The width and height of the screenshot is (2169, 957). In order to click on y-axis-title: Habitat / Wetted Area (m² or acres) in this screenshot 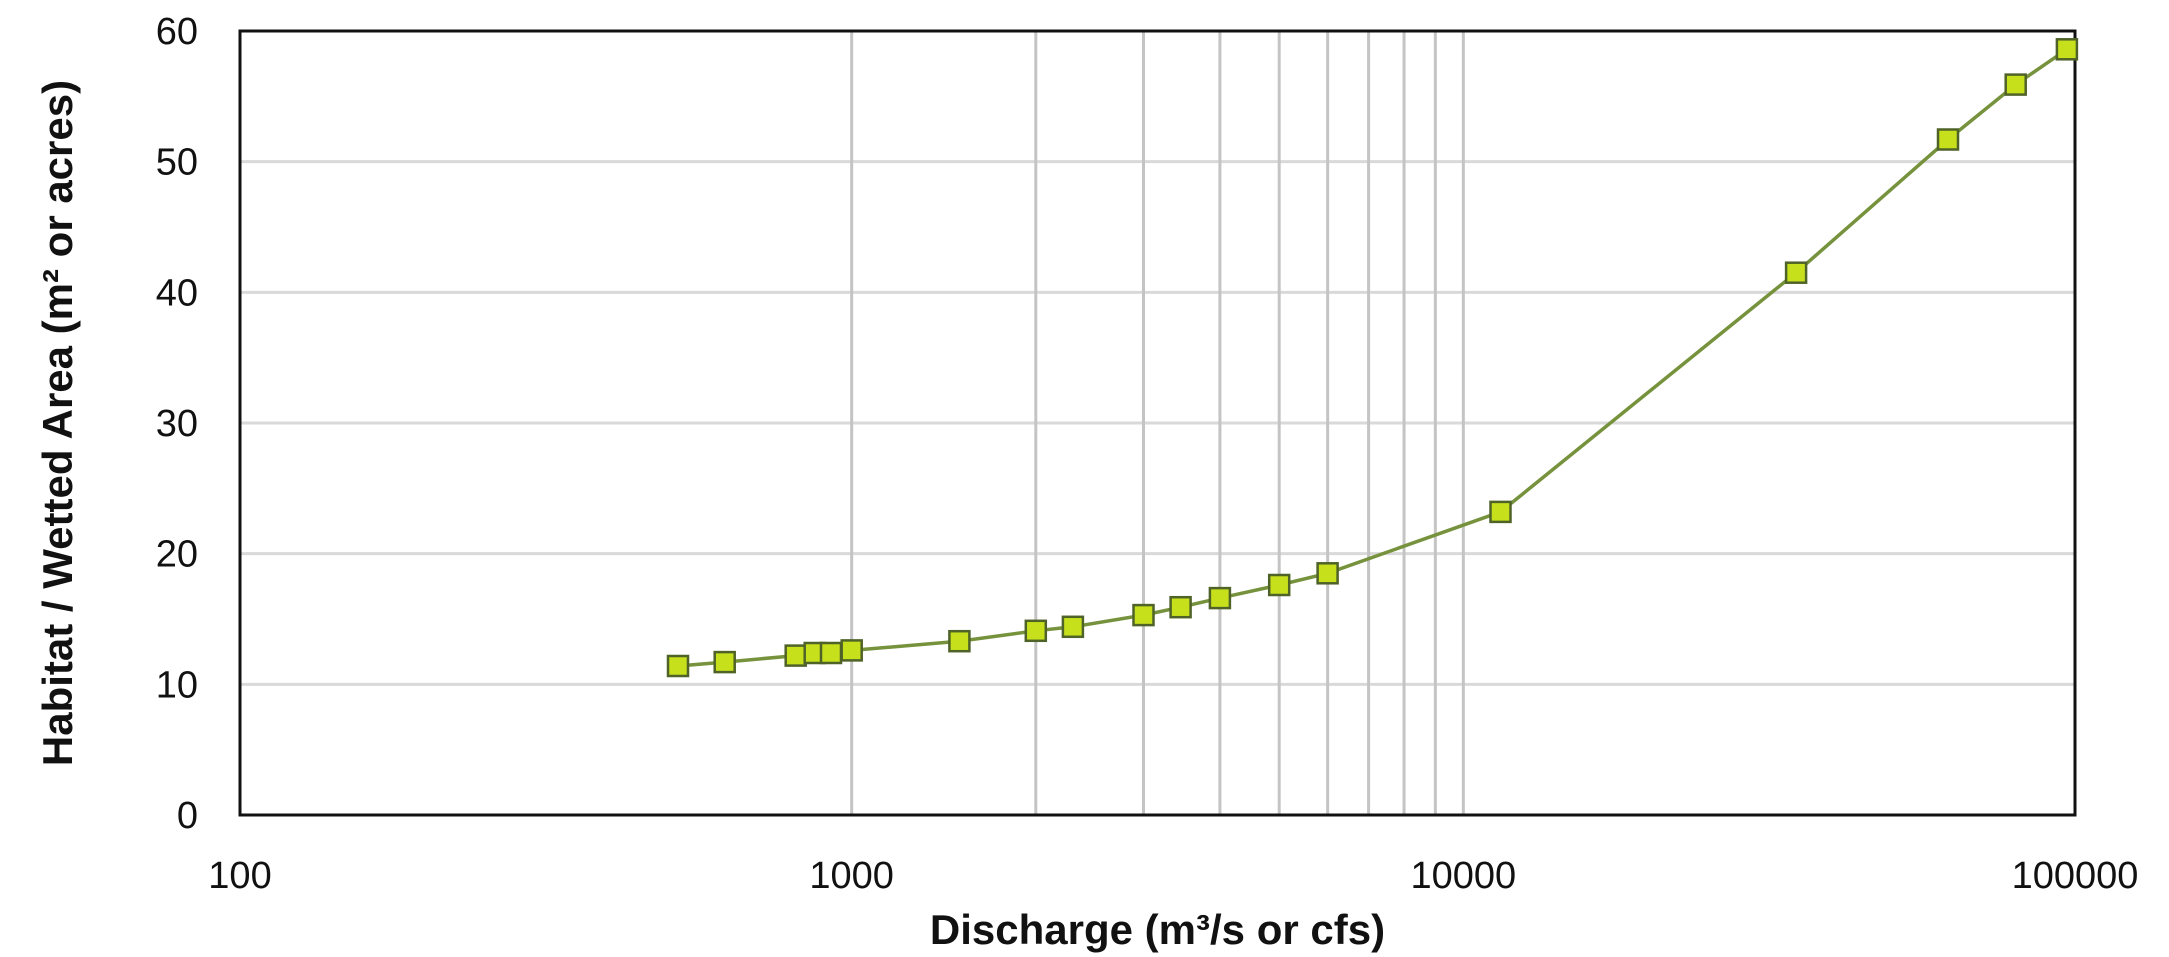, I will do `click(57, 423)`.